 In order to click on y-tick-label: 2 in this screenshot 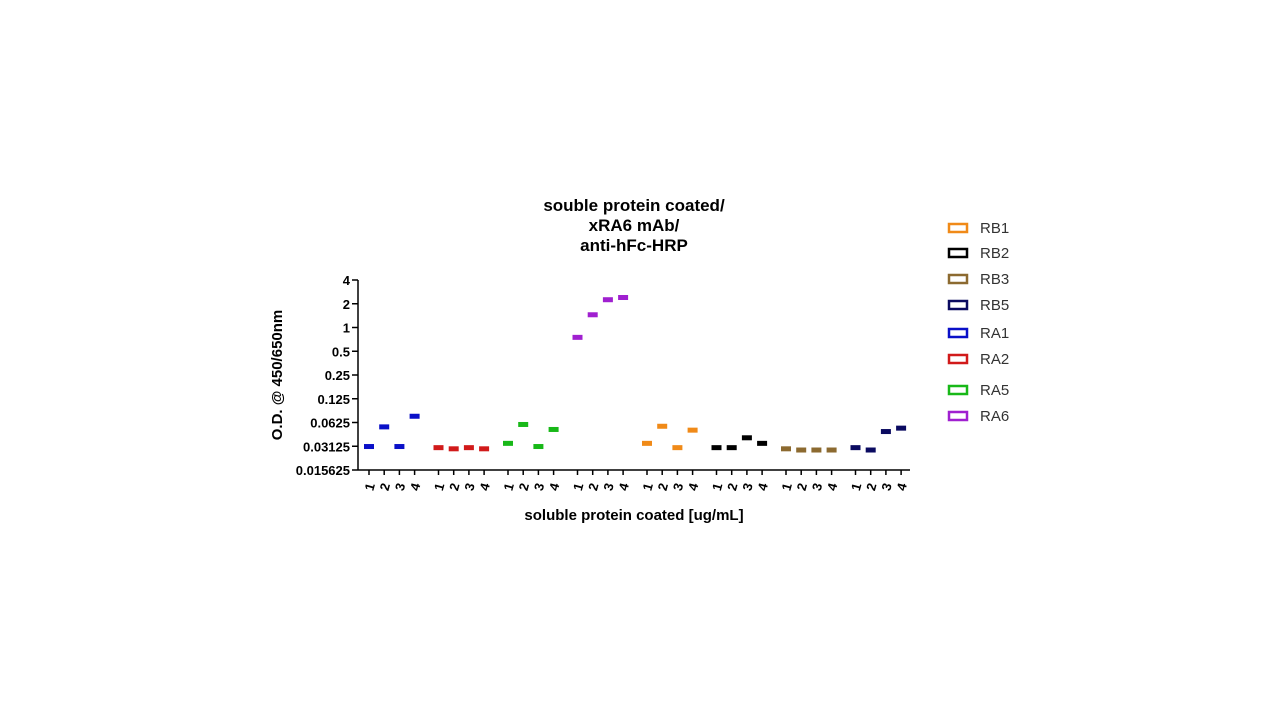, I will do `click(346, 304)`.